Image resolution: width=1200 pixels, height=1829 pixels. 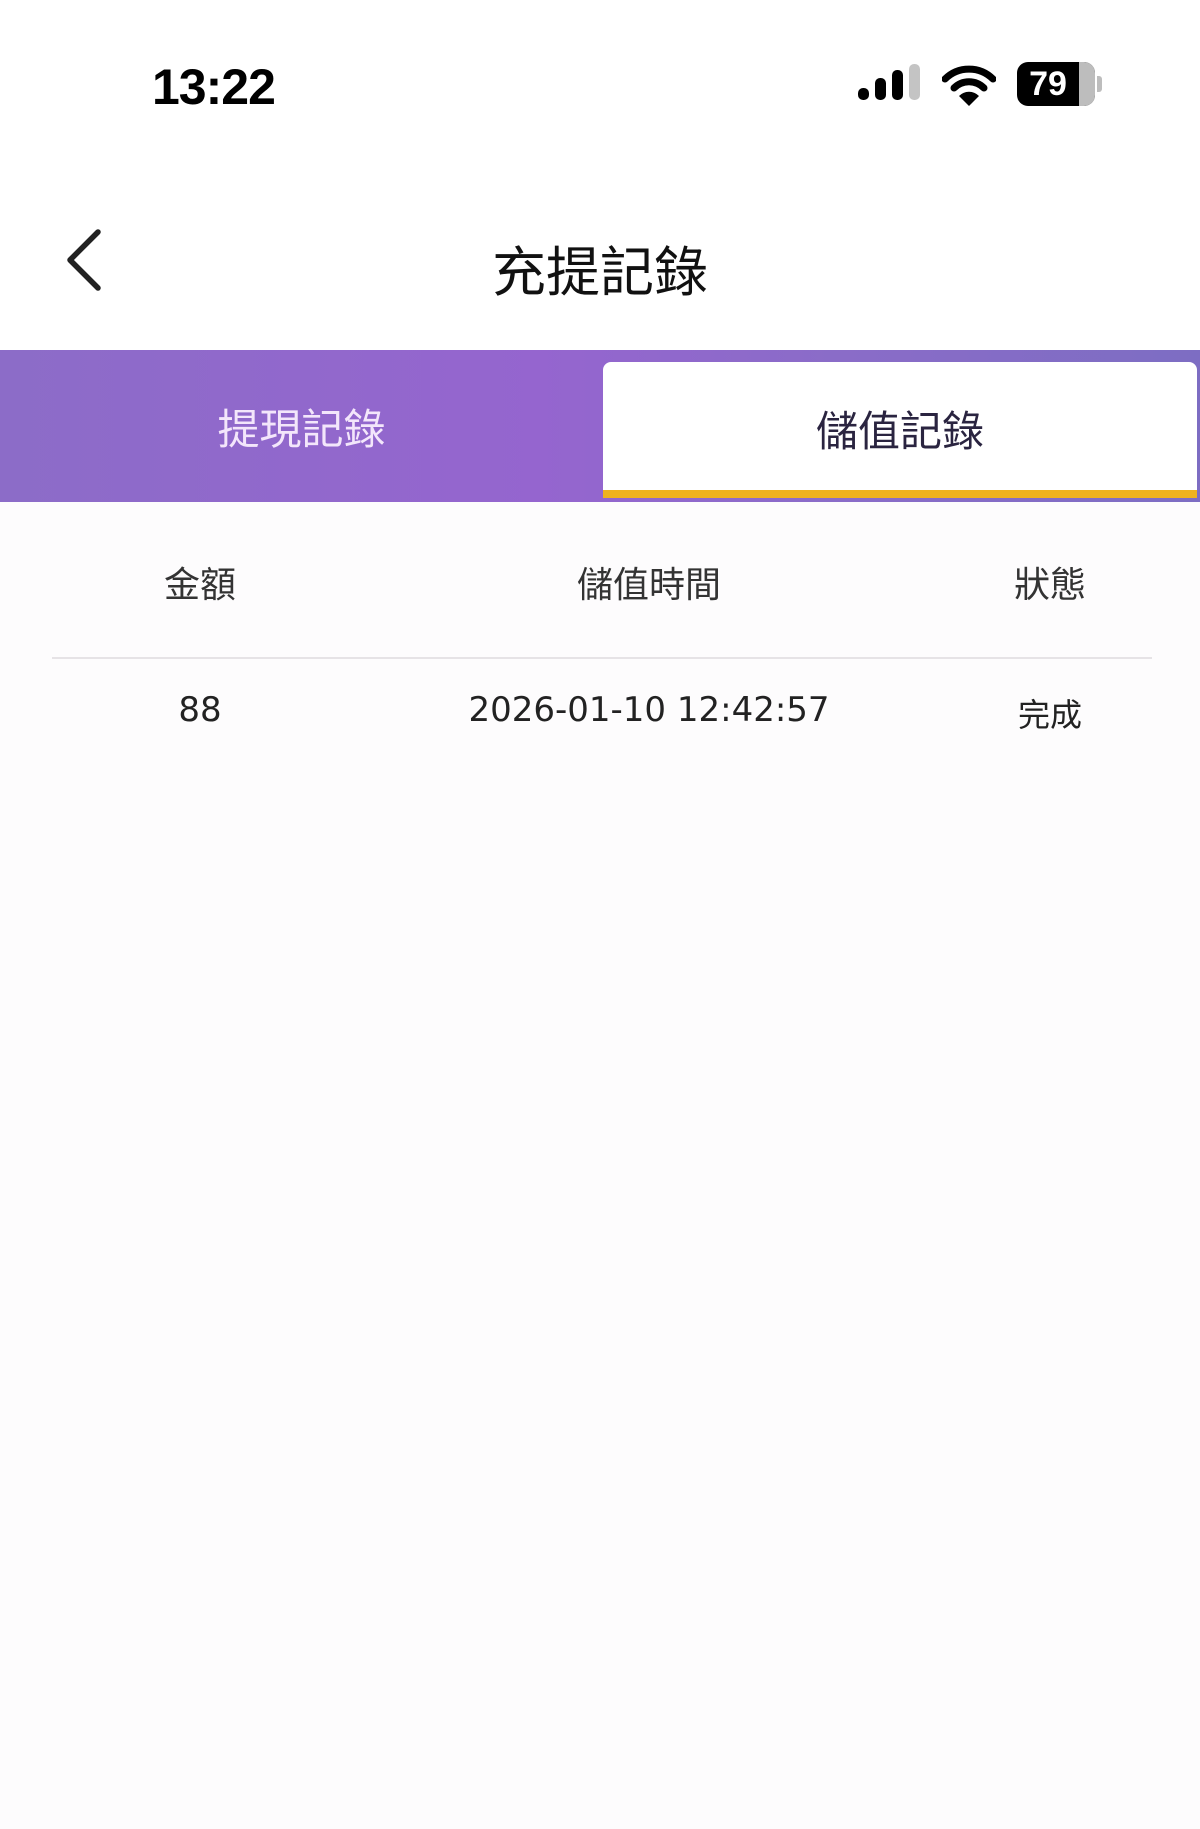 I want to click on status-bar: 13:22 79, so click(x=600, y=80).